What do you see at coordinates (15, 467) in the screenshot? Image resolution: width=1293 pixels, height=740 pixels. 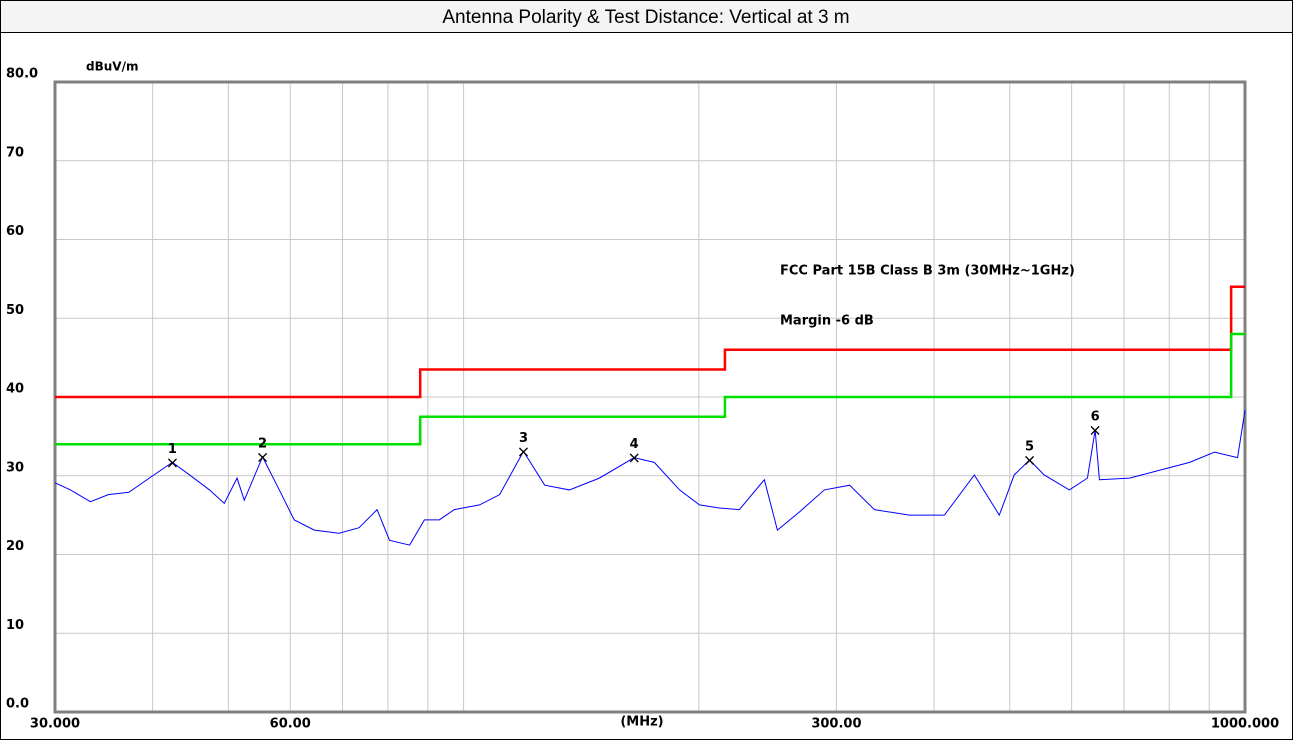 I see `y-tick-label: 30` at bounding box center [15, 467].